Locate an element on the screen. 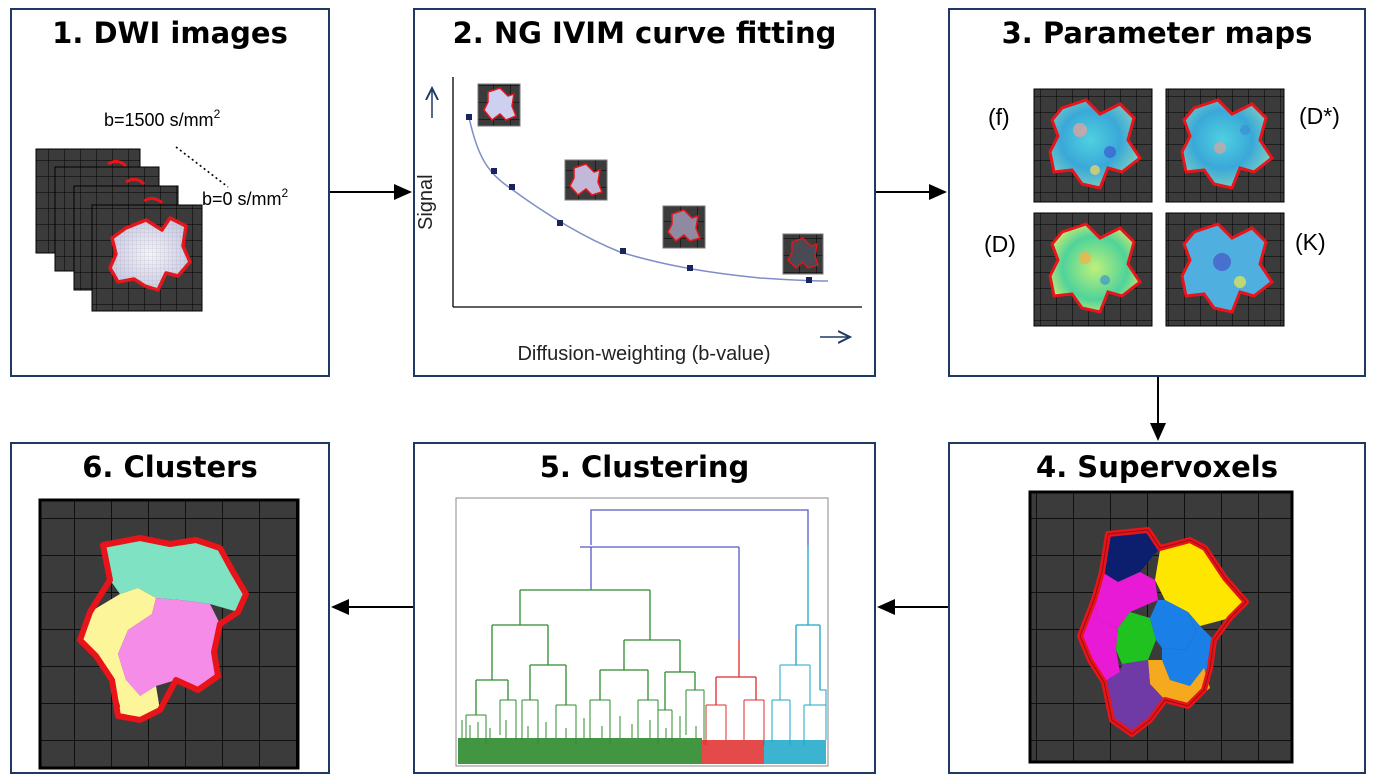 This screenshot has width=1375, height=774. x-axis-label: Diffusion-weighting (b-value) is located at coordinates (643, 354).